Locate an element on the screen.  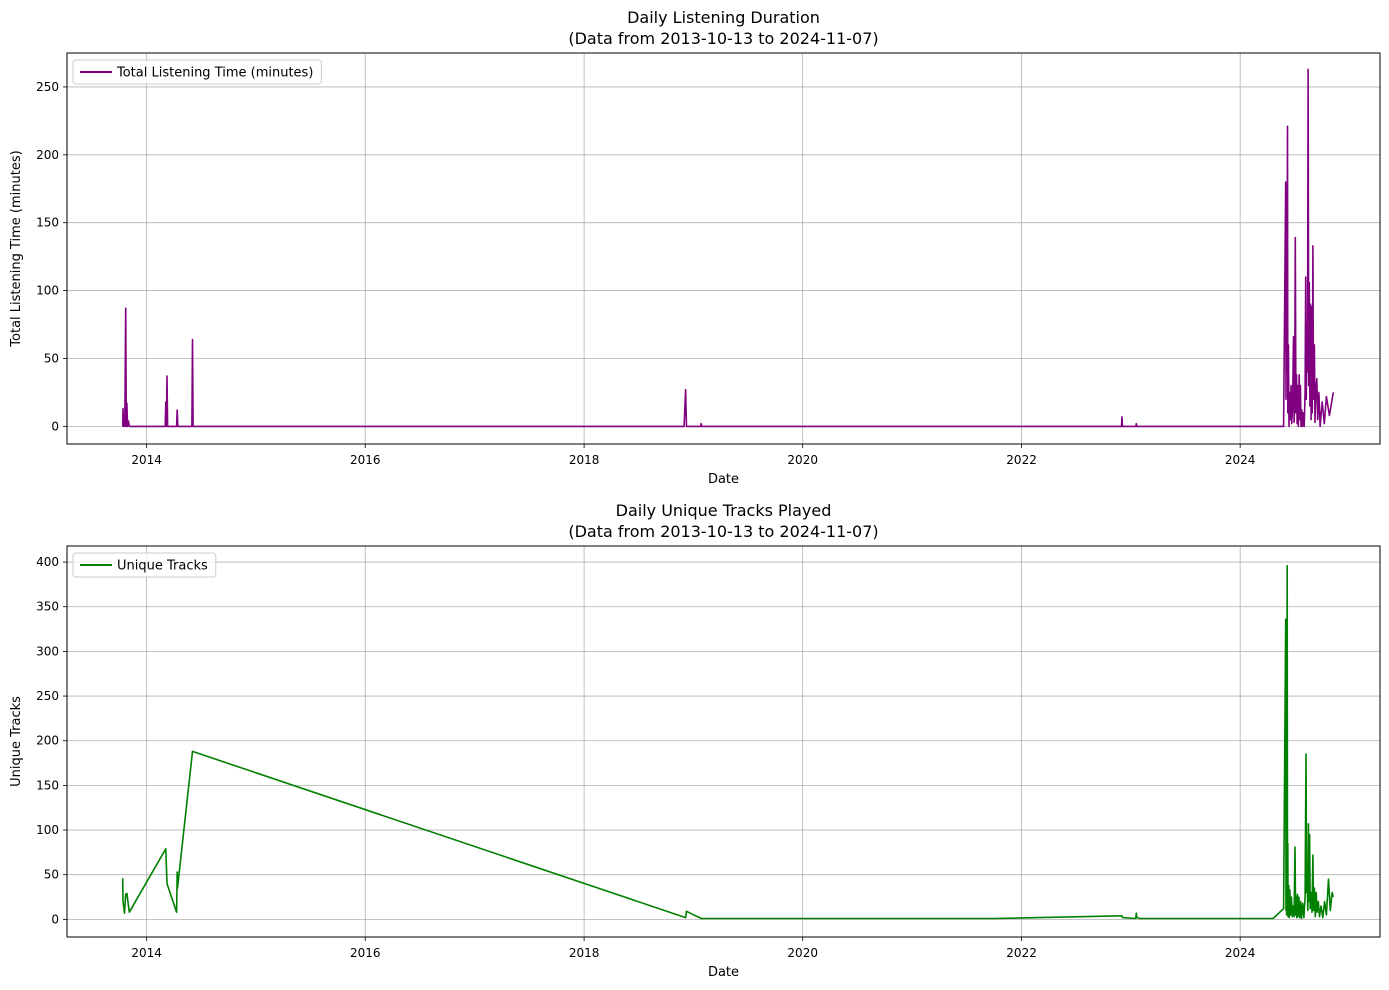
legend-label: Unique Tracks is located at coordinates (162, 566).